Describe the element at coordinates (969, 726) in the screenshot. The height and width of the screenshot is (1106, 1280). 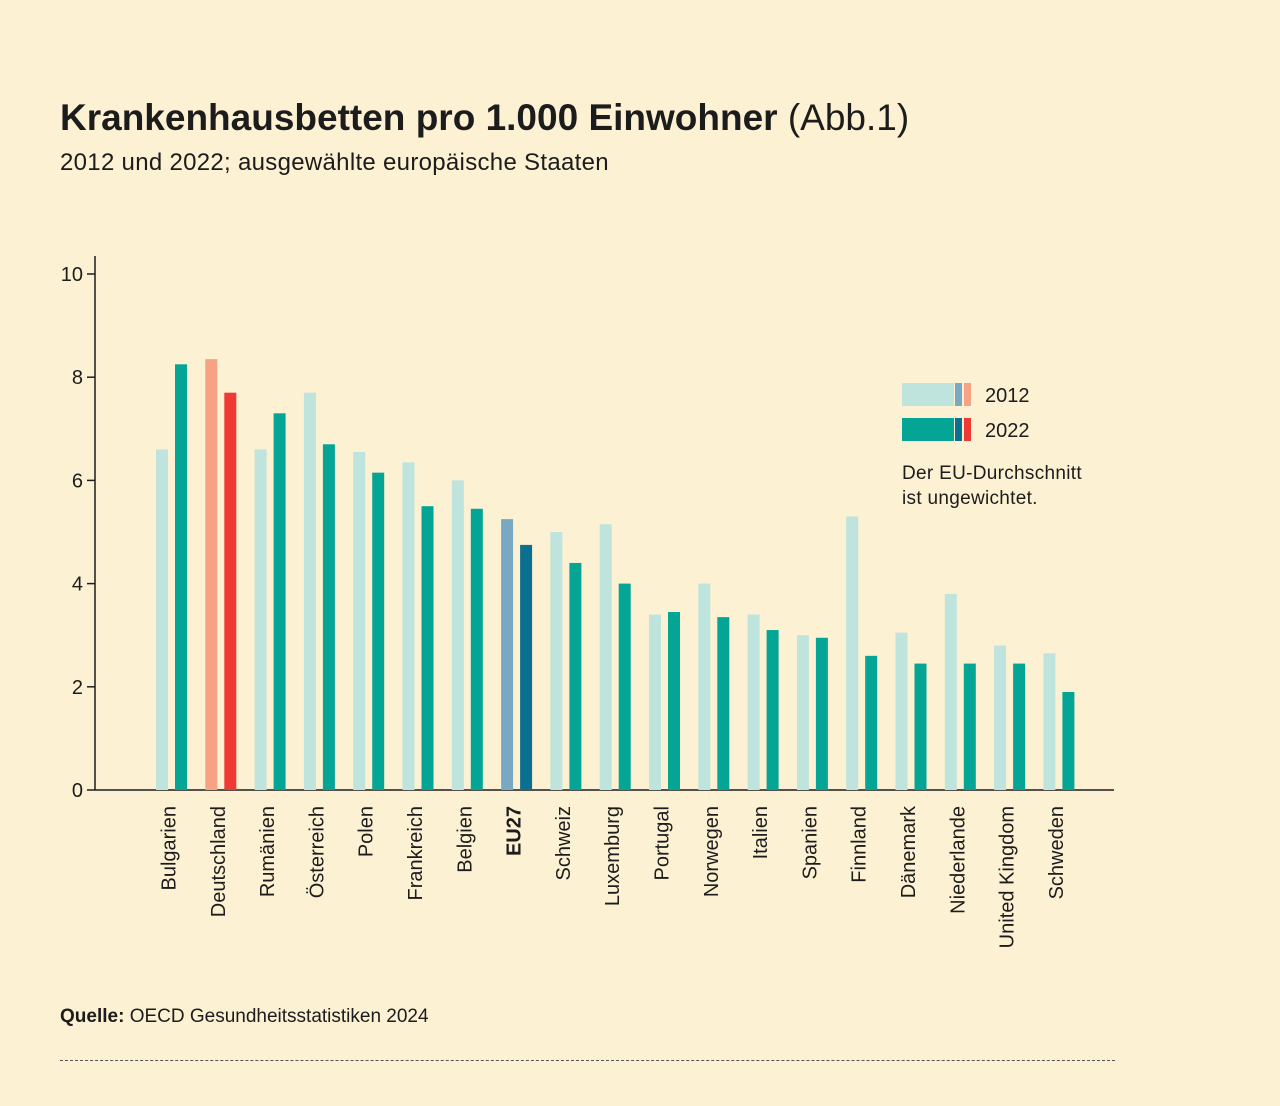
I see `bar-2022-niederlande` at that location.